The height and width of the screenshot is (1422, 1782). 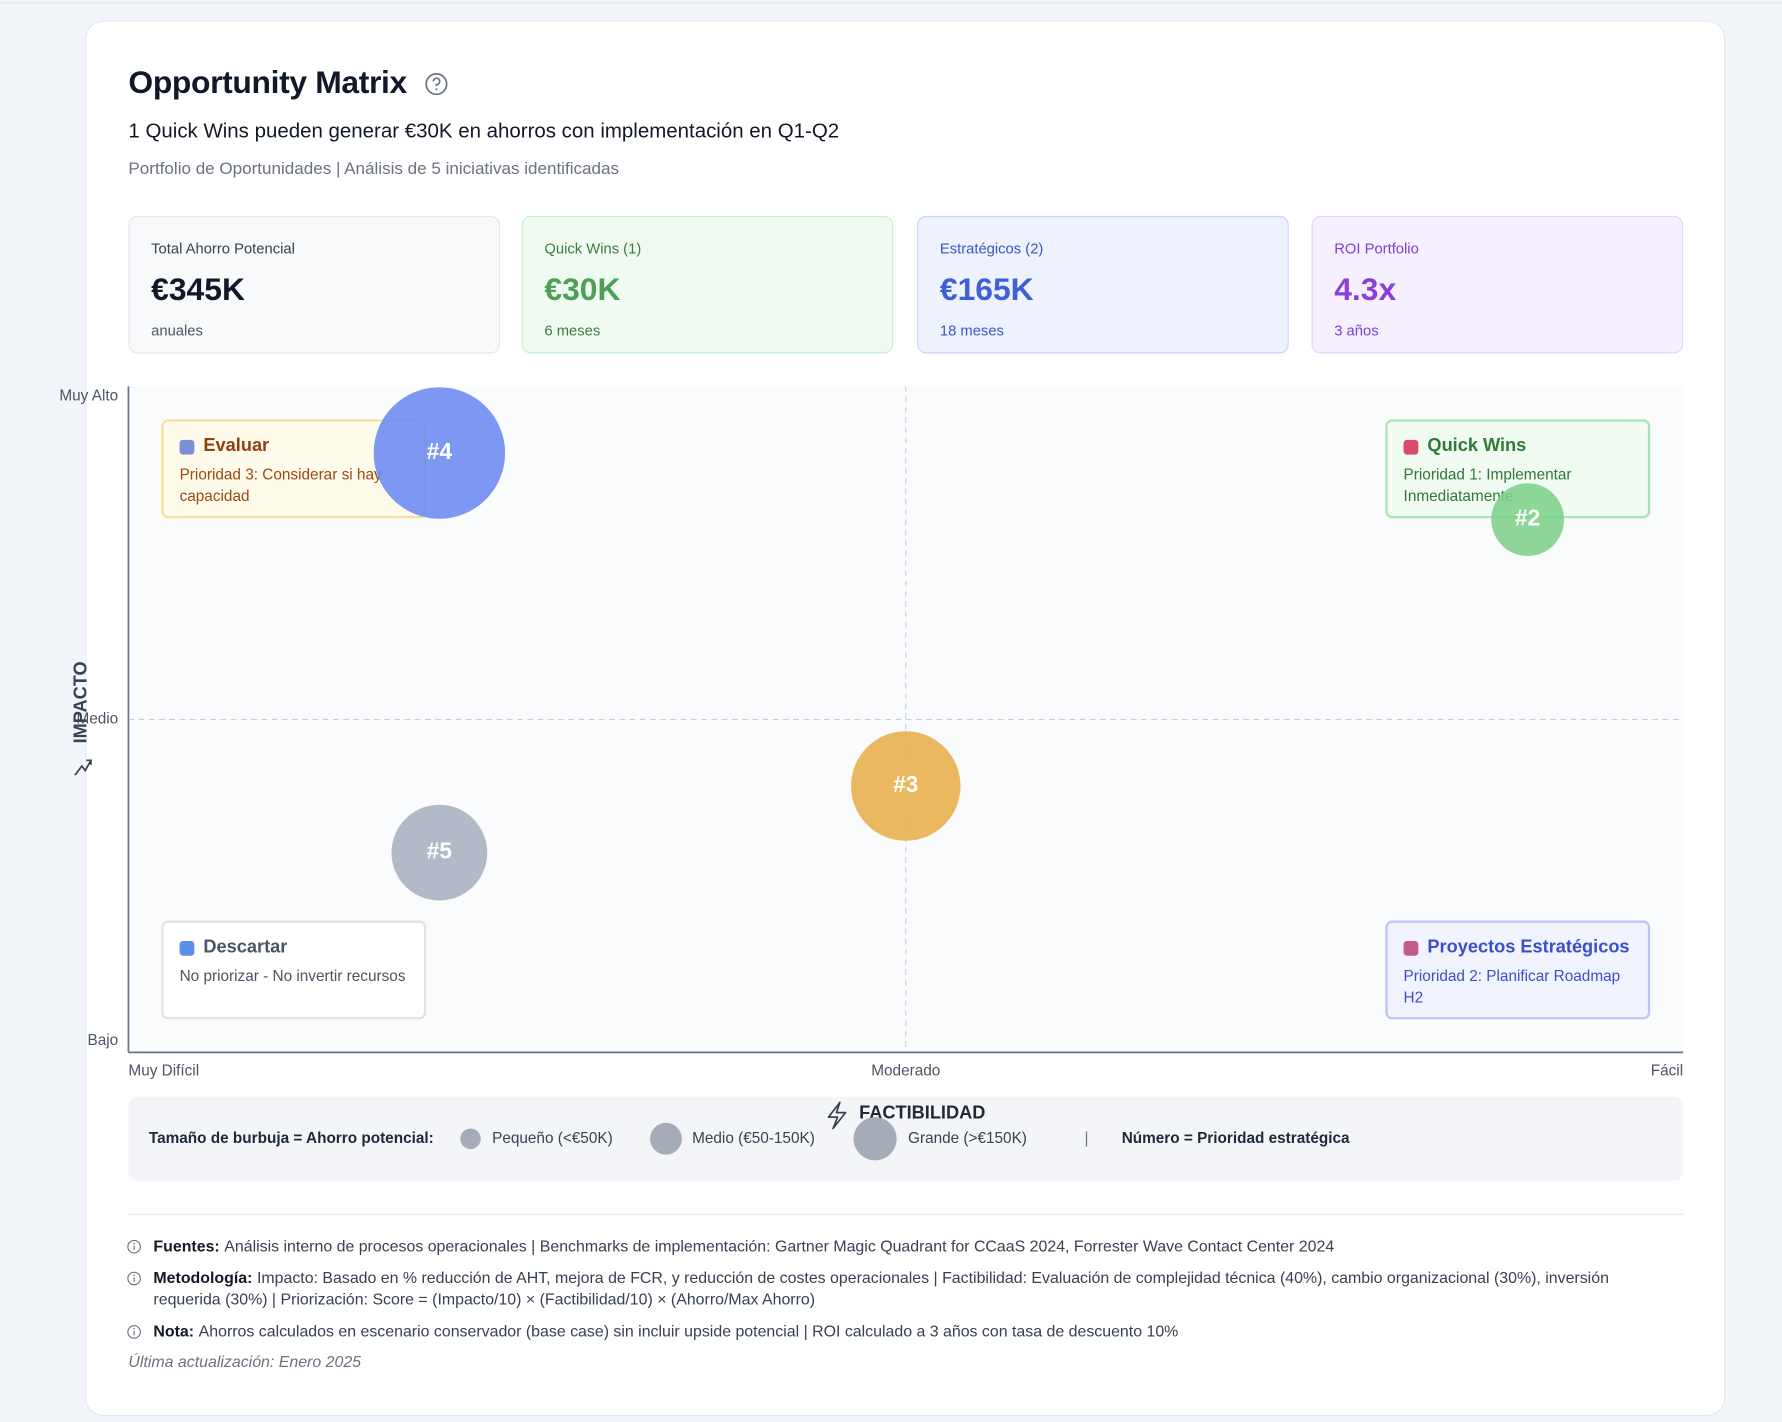 What do you see at coordinates (314, 284) in the screenshot?
I see `kpi-card: Total Ahorro Potencial €345K anuales` at bounding box center [314, 284].